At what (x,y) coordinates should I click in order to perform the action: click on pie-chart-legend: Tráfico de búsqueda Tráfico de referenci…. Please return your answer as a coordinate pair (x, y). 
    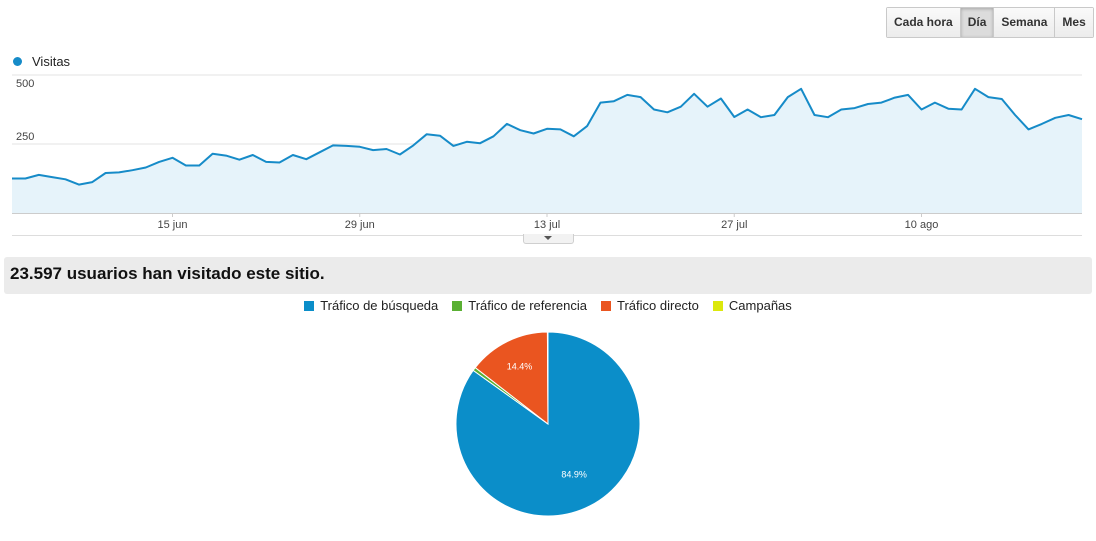
    Looking at the image, I should click on (548, 305).